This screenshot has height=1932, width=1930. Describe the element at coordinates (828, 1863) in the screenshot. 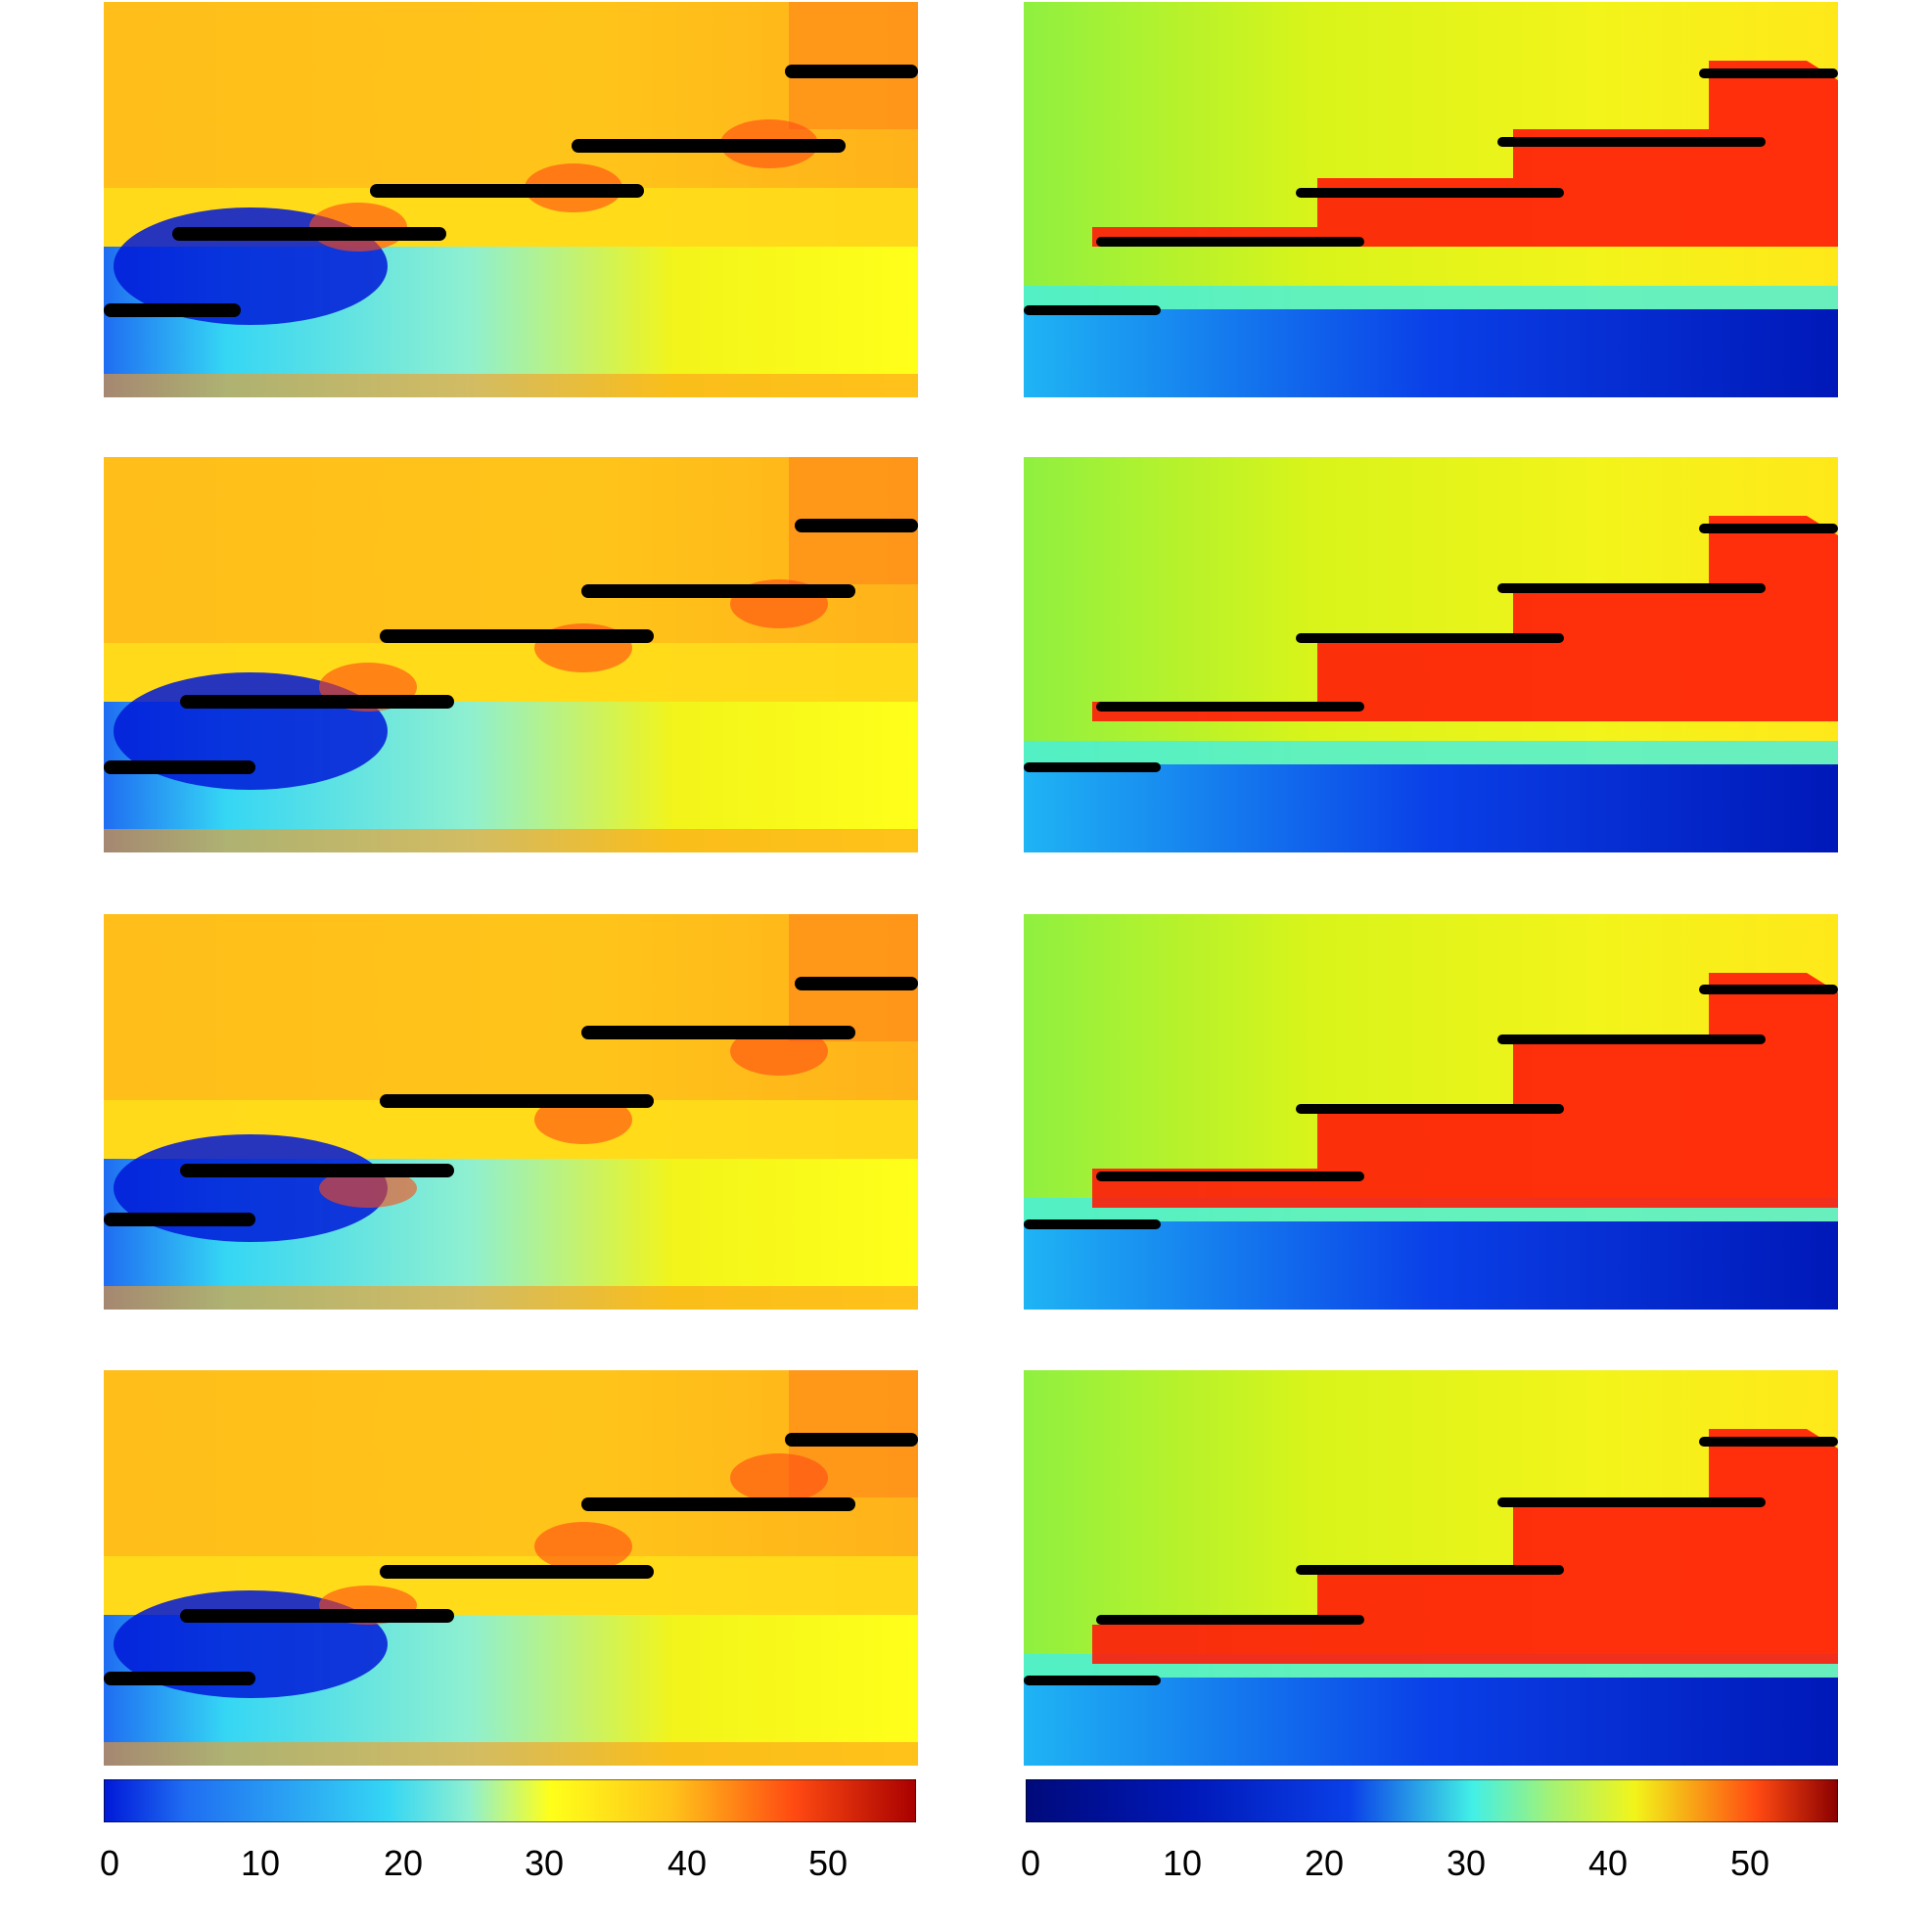

I see `left-colorbar-tick-50: 50` at that location.